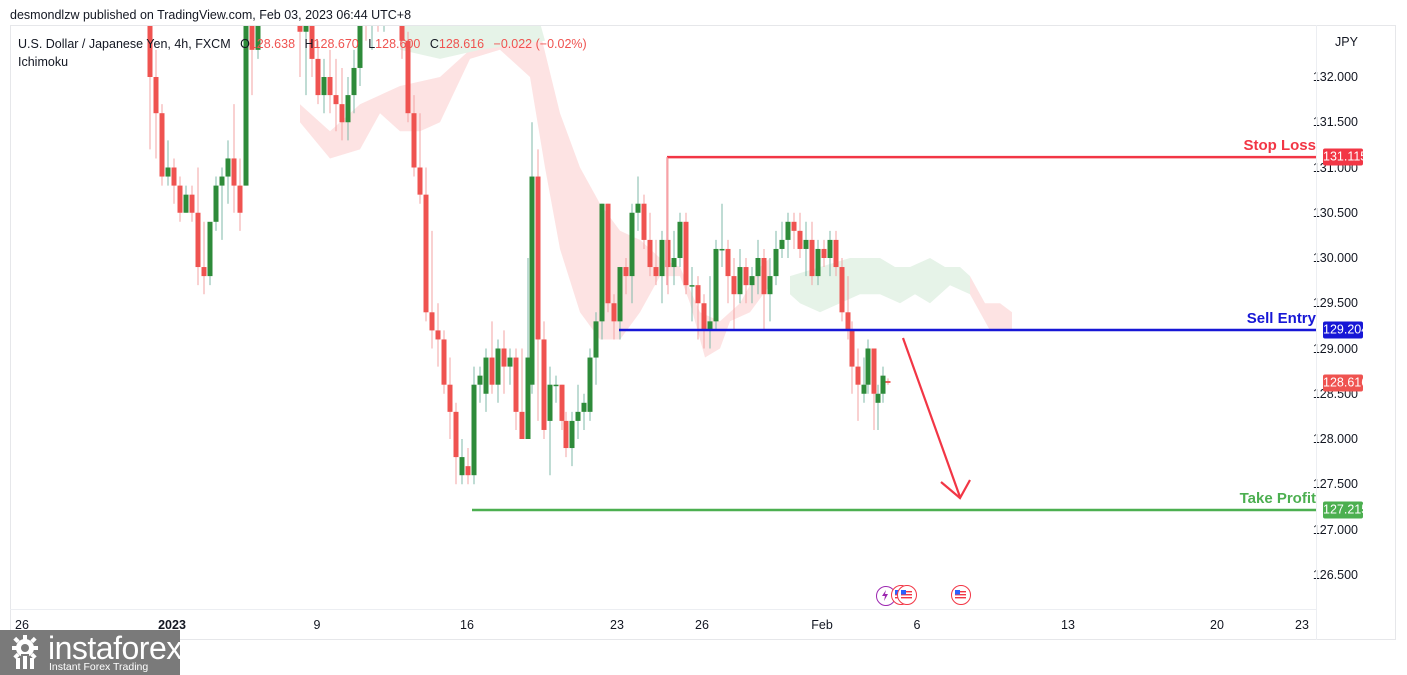 This screenshot has height=675, width=1407. Describe the element at coordinates (172, 625) in the screenshot. I see `x-tick-label: 2023` at that location.